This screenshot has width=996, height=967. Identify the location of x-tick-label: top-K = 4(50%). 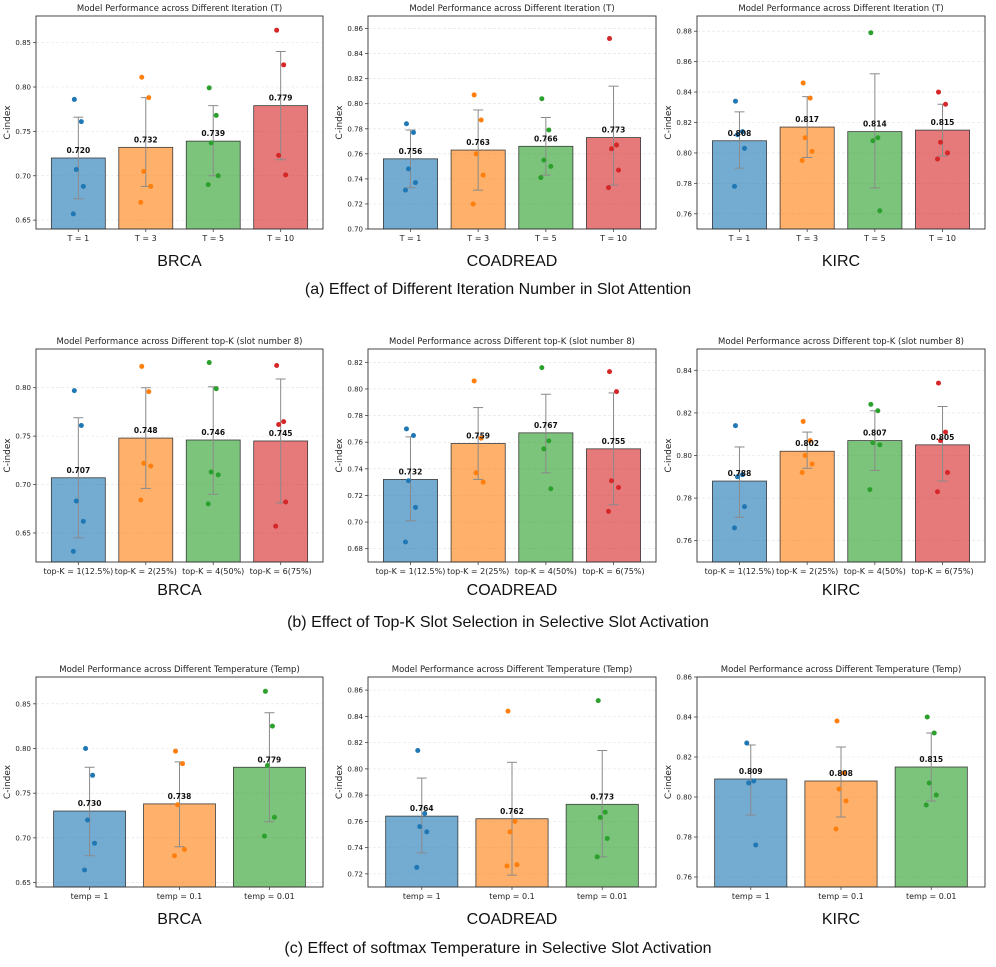
(213, 571).